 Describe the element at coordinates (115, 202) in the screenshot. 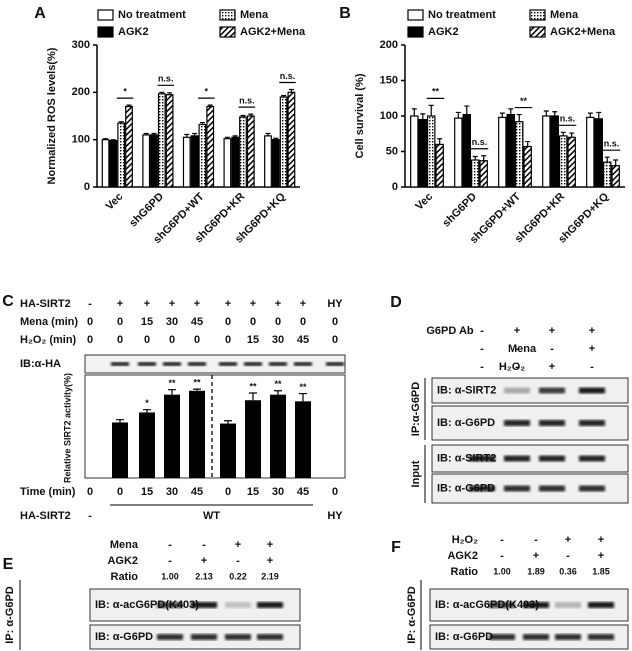

I see `x-tick-label: Vec` at that location.